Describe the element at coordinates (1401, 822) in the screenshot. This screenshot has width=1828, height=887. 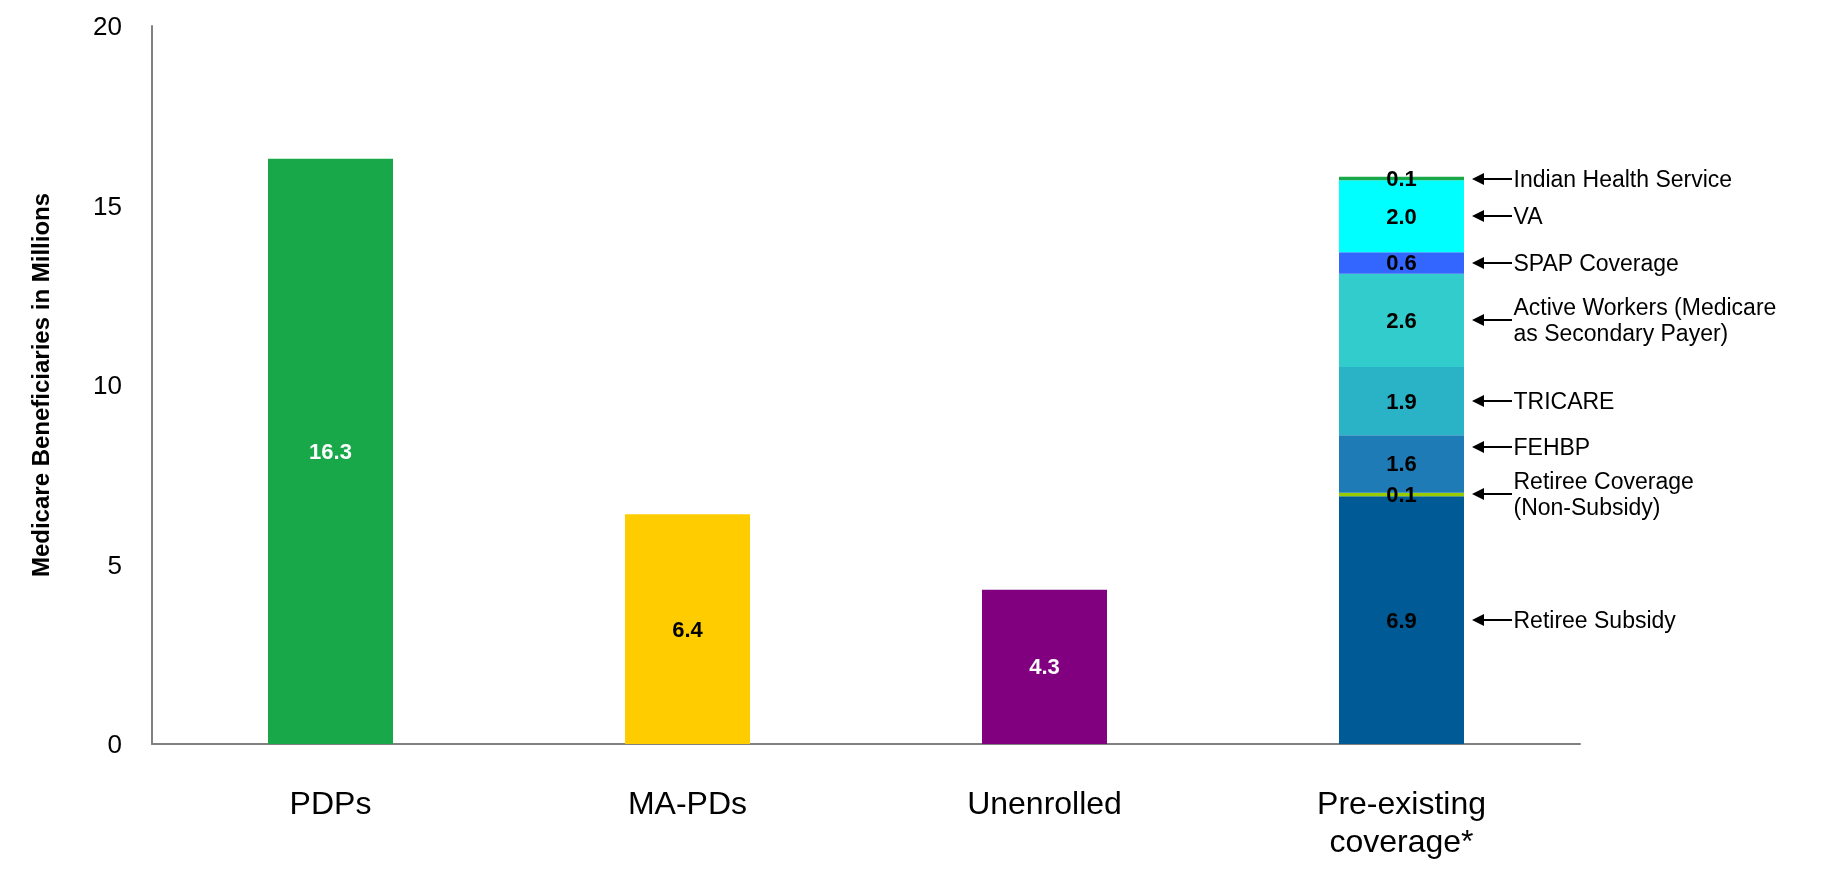
I see `x-tick-label: Pre-existing coverage*` at that location.